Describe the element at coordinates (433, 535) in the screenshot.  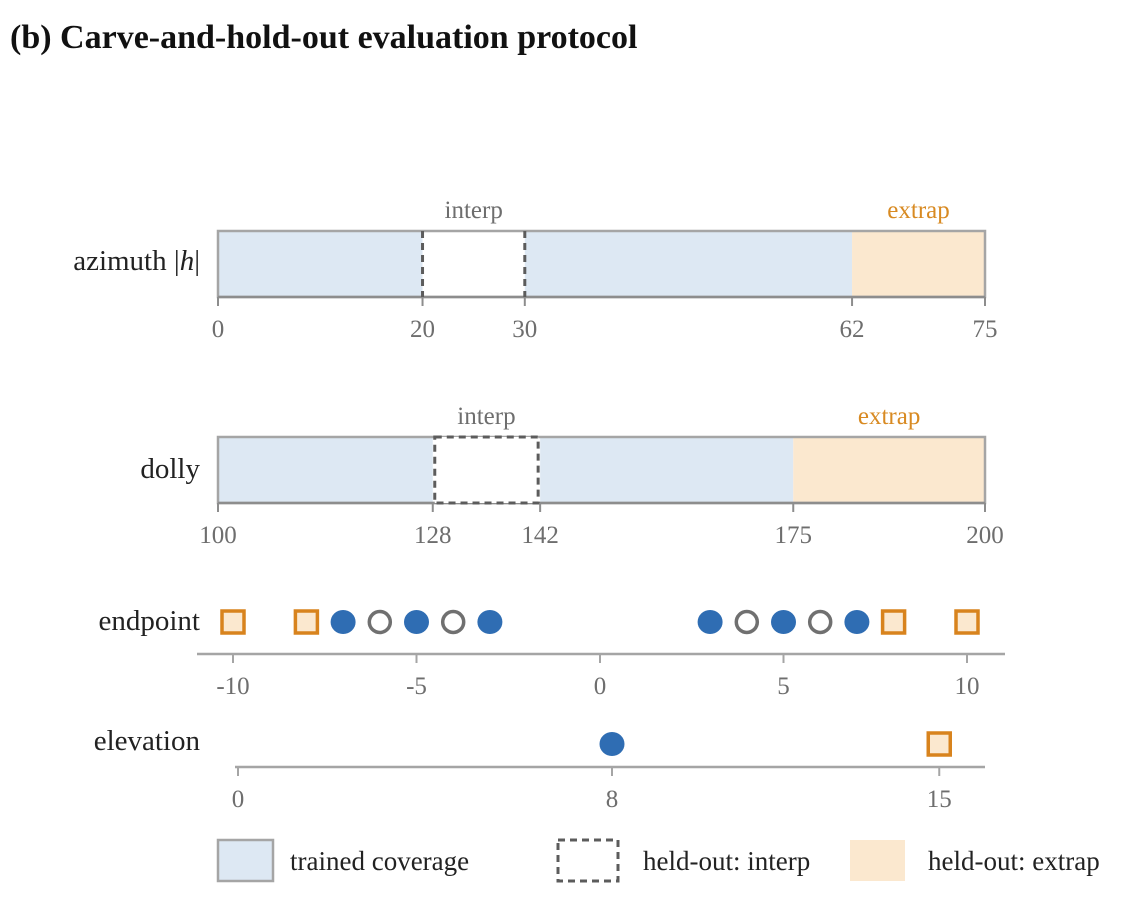
I see `tick-label: 128` at that location.